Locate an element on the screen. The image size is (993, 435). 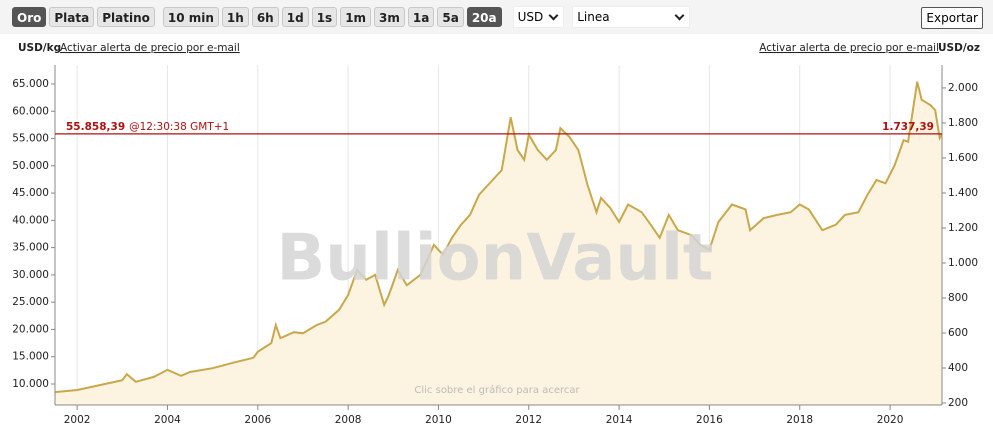
range-button: 1d is located at coordinates (295, 17).